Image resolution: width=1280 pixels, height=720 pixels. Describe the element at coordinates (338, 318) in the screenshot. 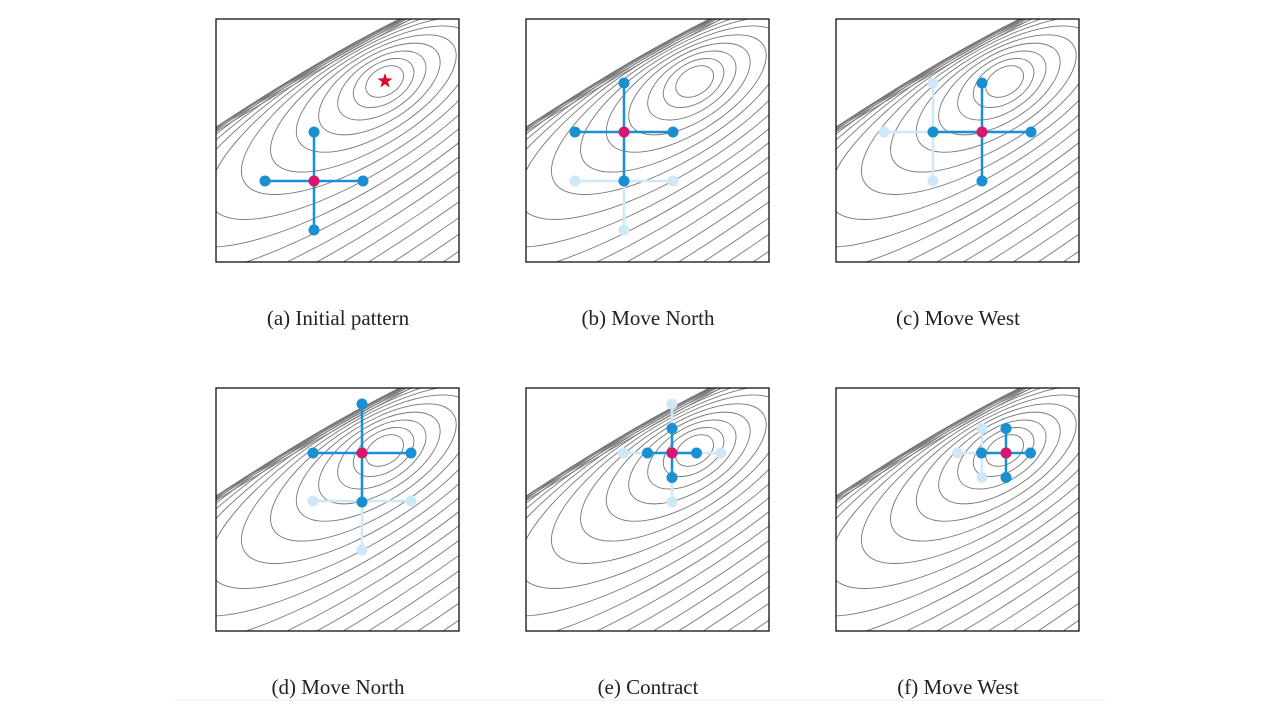

I see `caption: (a) Initial pattern` at that location.